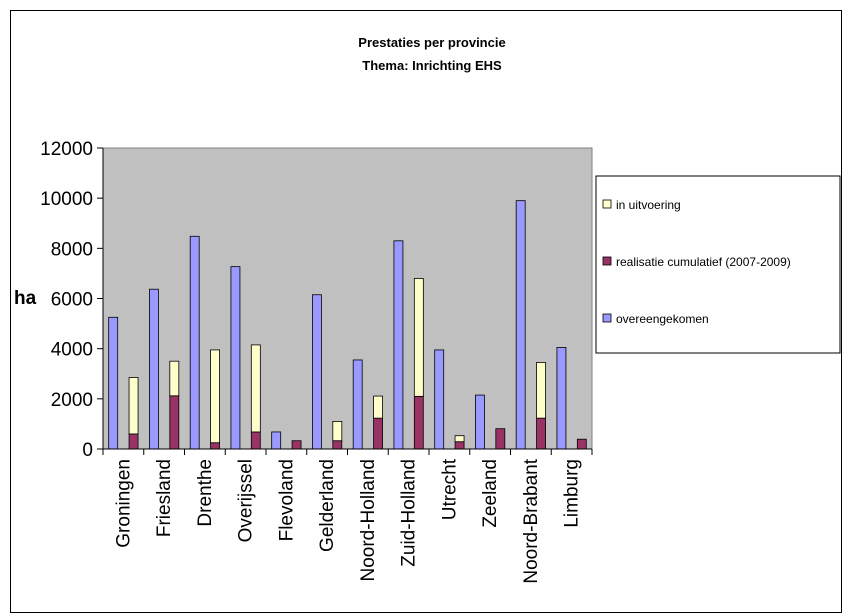 The width and height of the screenshot is (843, 614). What do you see at coordinates (432, 65) in the screenshot?
I see `chart-subtitle: Thema: Inrichting EHS` at bounding box center [432, 65].